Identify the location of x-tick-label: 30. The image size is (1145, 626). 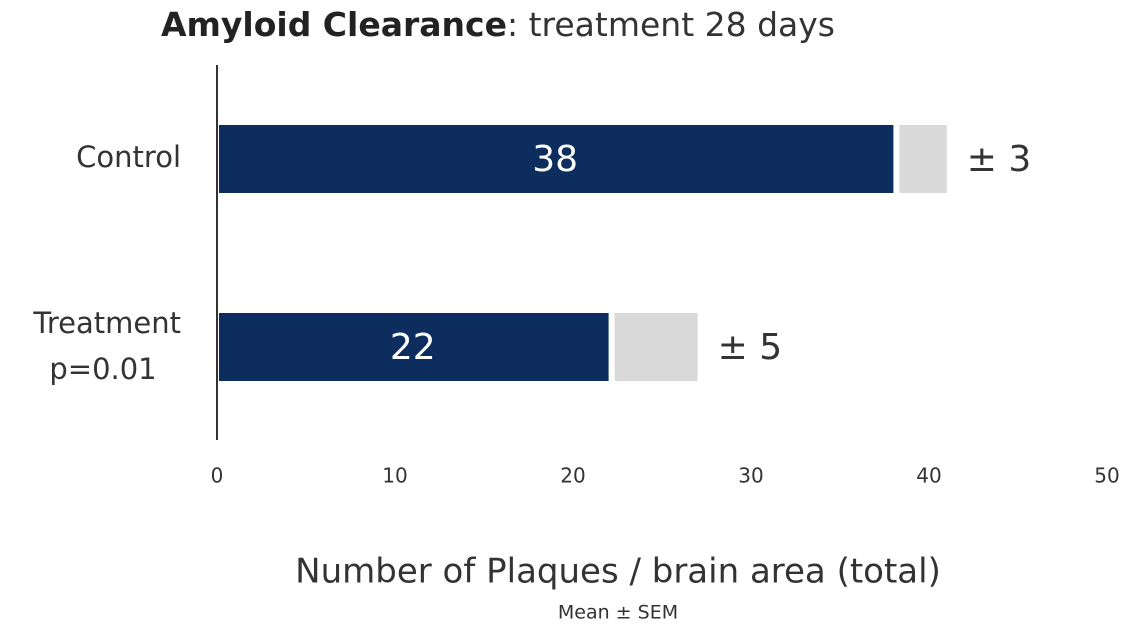
(750, 476).